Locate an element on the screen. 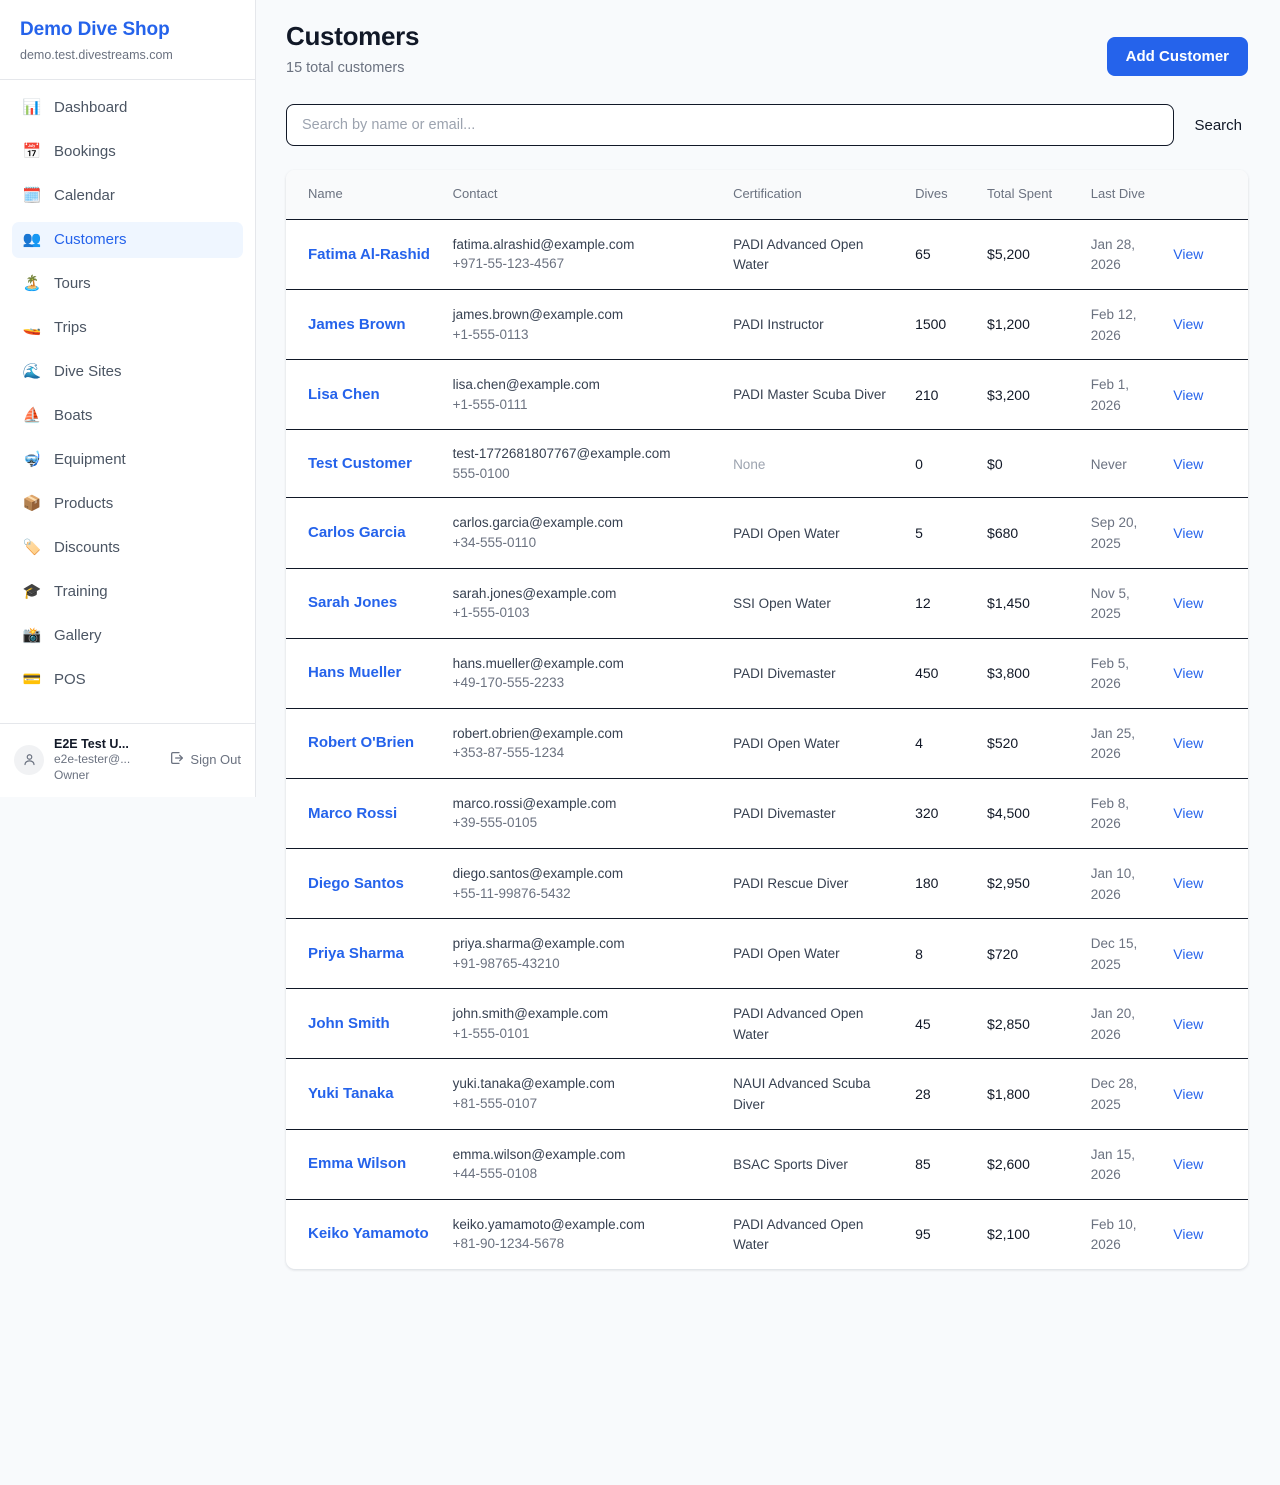  sidebar-item-trips: 🚤 Trips is located at coordinates (127, 328).